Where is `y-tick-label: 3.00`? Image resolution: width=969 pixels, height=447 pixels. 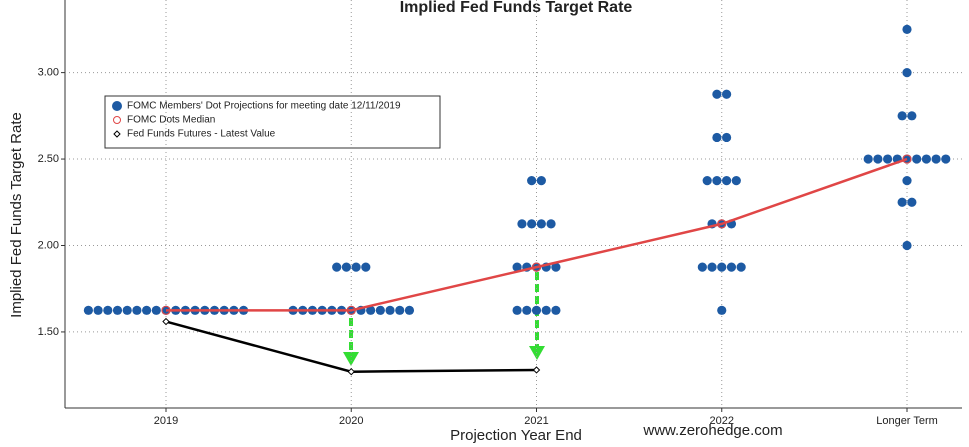
y-tick-label: 3.00 is located at coordinates (48, 73).